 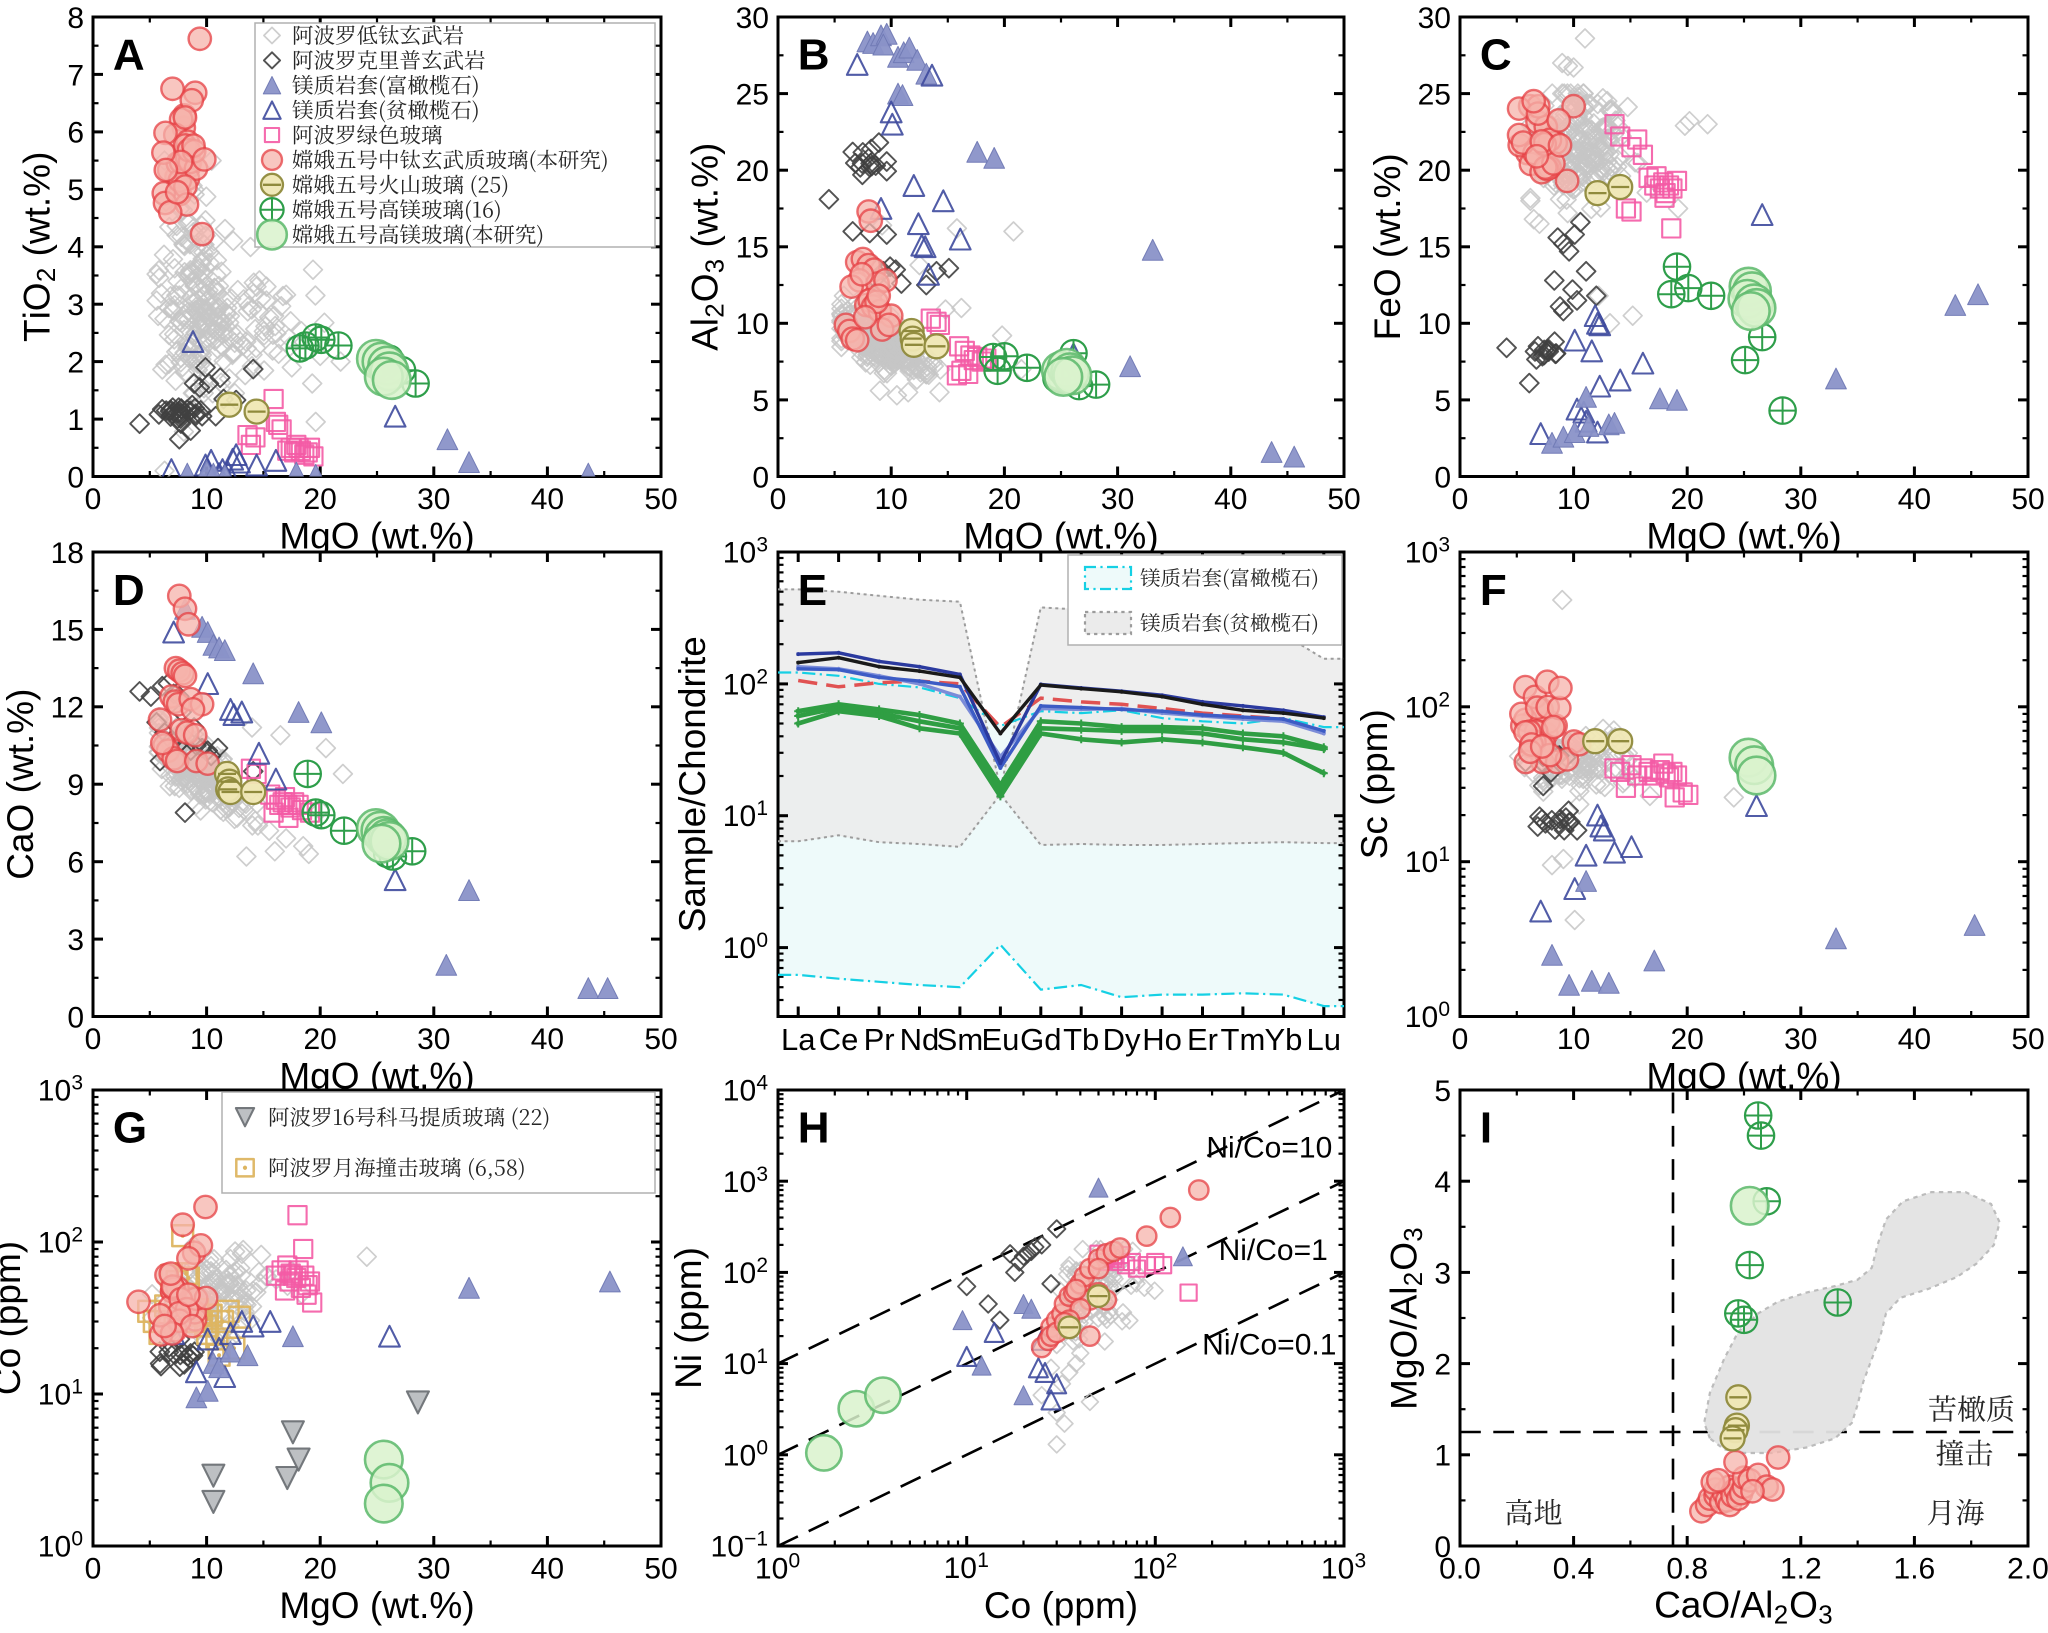 What do you see at coordinates (688, 1318) in the screenshot?
I see `svg-text: Ni (ppm)` at bounding box center [688, 1318].